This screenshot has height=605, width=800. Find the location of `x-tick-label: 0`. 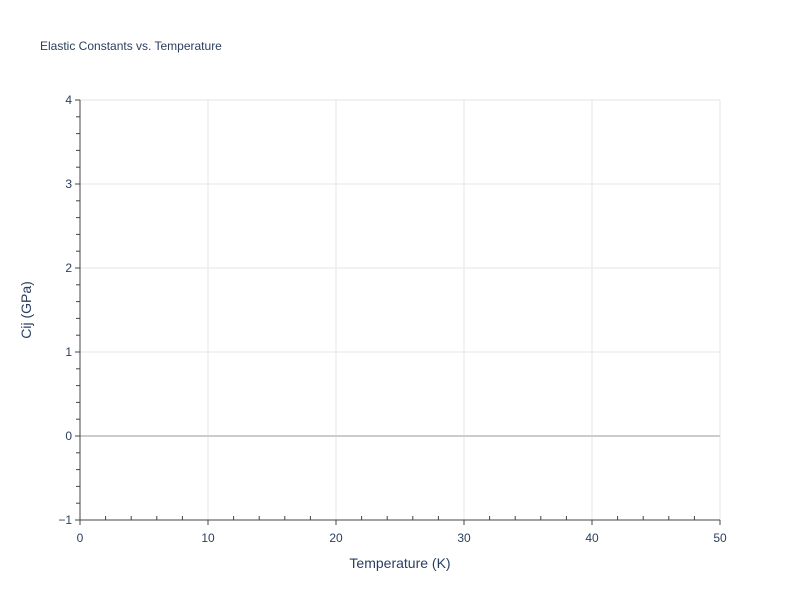

x-tick-label: 0 is located at coordinates (80, 538).